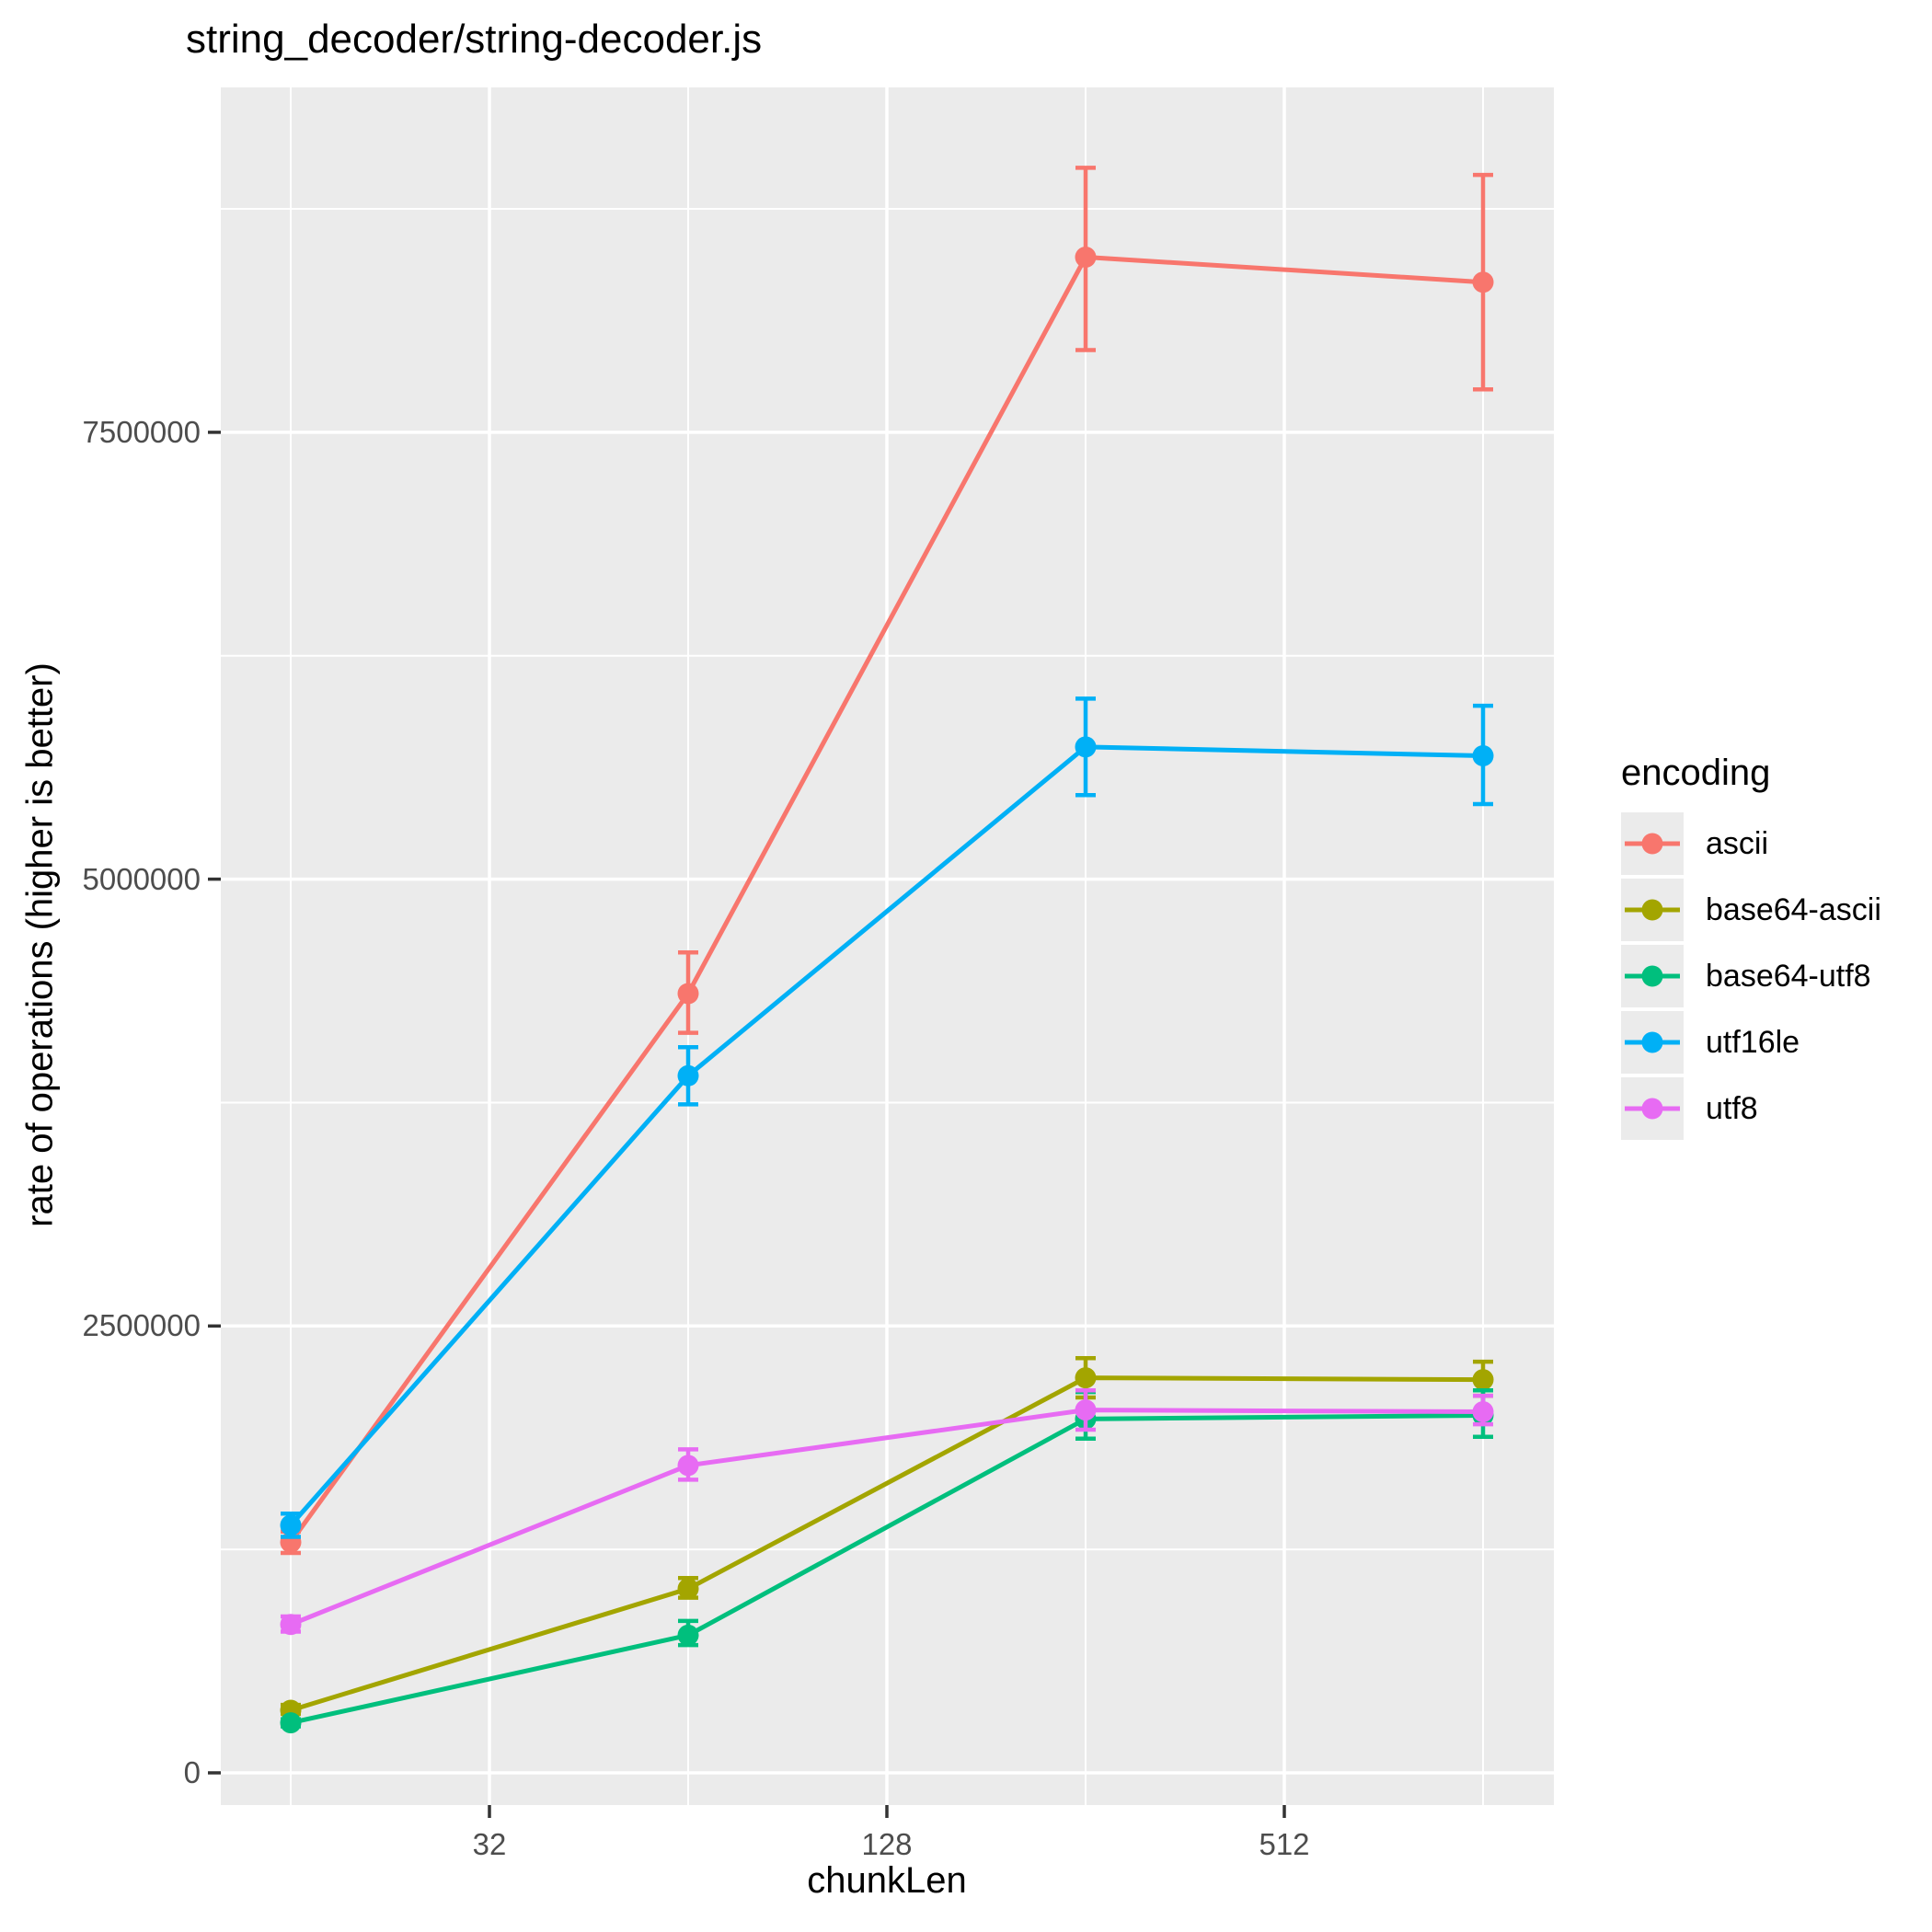 This screenshot has width=1932, height=1932. Describe the element at coordinates (141, 879) in the screenshot. I see `y-tick-label-5000000: 5000000` at that location.